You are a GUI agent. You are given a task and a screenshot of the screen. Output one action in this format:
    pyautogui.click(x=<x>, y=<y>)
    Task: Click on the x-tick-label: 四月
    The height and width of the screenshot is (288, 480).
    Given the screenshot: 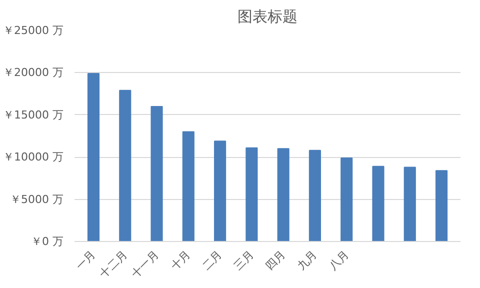 What is the action you would take?
    pyautogui.click(x=275, y=260)
    